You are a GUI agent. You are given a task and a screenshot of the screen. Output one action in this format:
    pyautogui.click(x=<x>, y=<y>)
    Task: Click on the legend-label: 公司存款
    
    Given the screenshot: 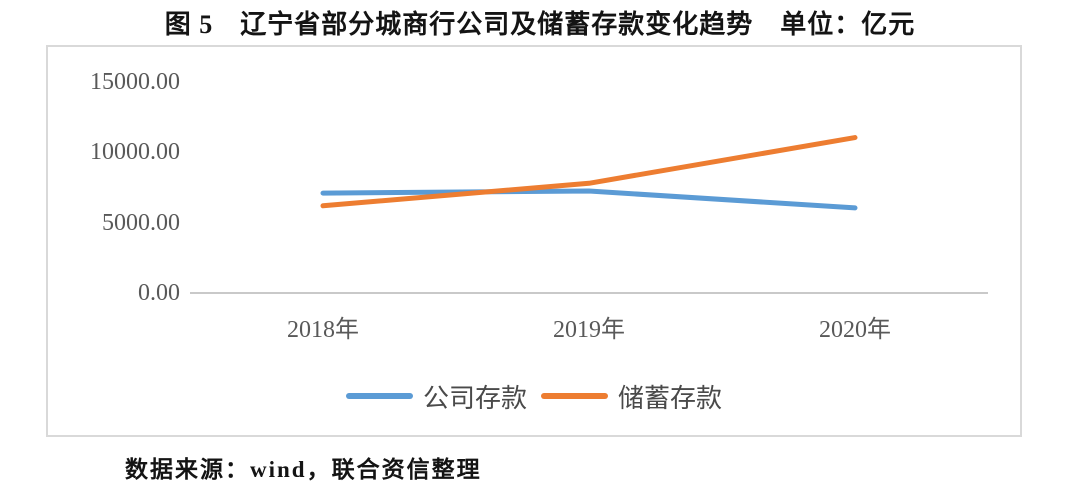 What is the action you would take?
    pyautogui.click(x=474, y=398)
    